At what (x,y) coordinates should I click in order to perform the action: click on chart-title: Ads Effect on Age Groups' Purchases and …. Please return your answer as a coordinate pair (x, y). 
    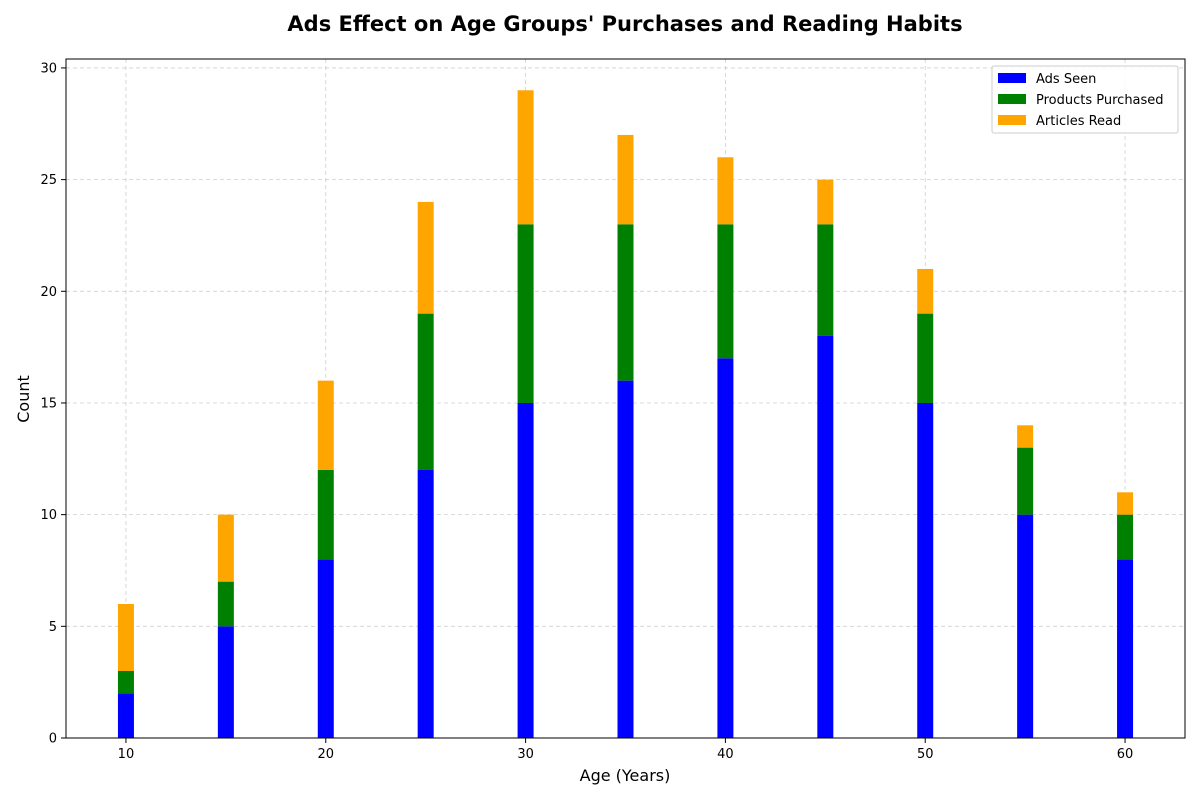
    Looking at the image, I should click on (624, 24).